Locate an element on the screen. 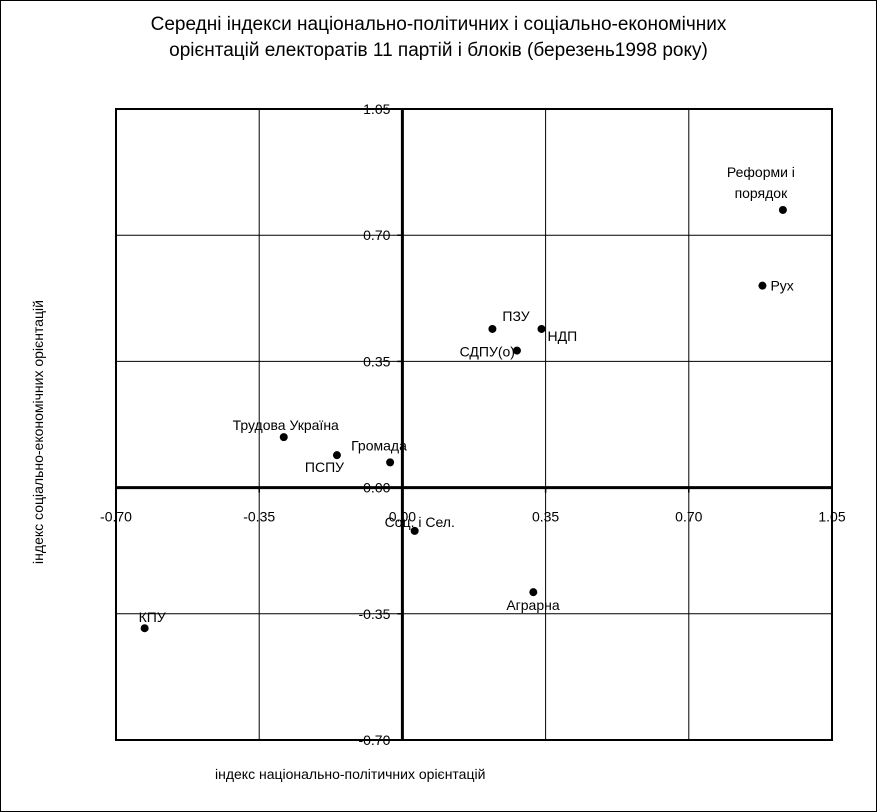 This screenshot has height=812, width=877. data-point-label: Трудова Україна is located at coordinates (286, 425).